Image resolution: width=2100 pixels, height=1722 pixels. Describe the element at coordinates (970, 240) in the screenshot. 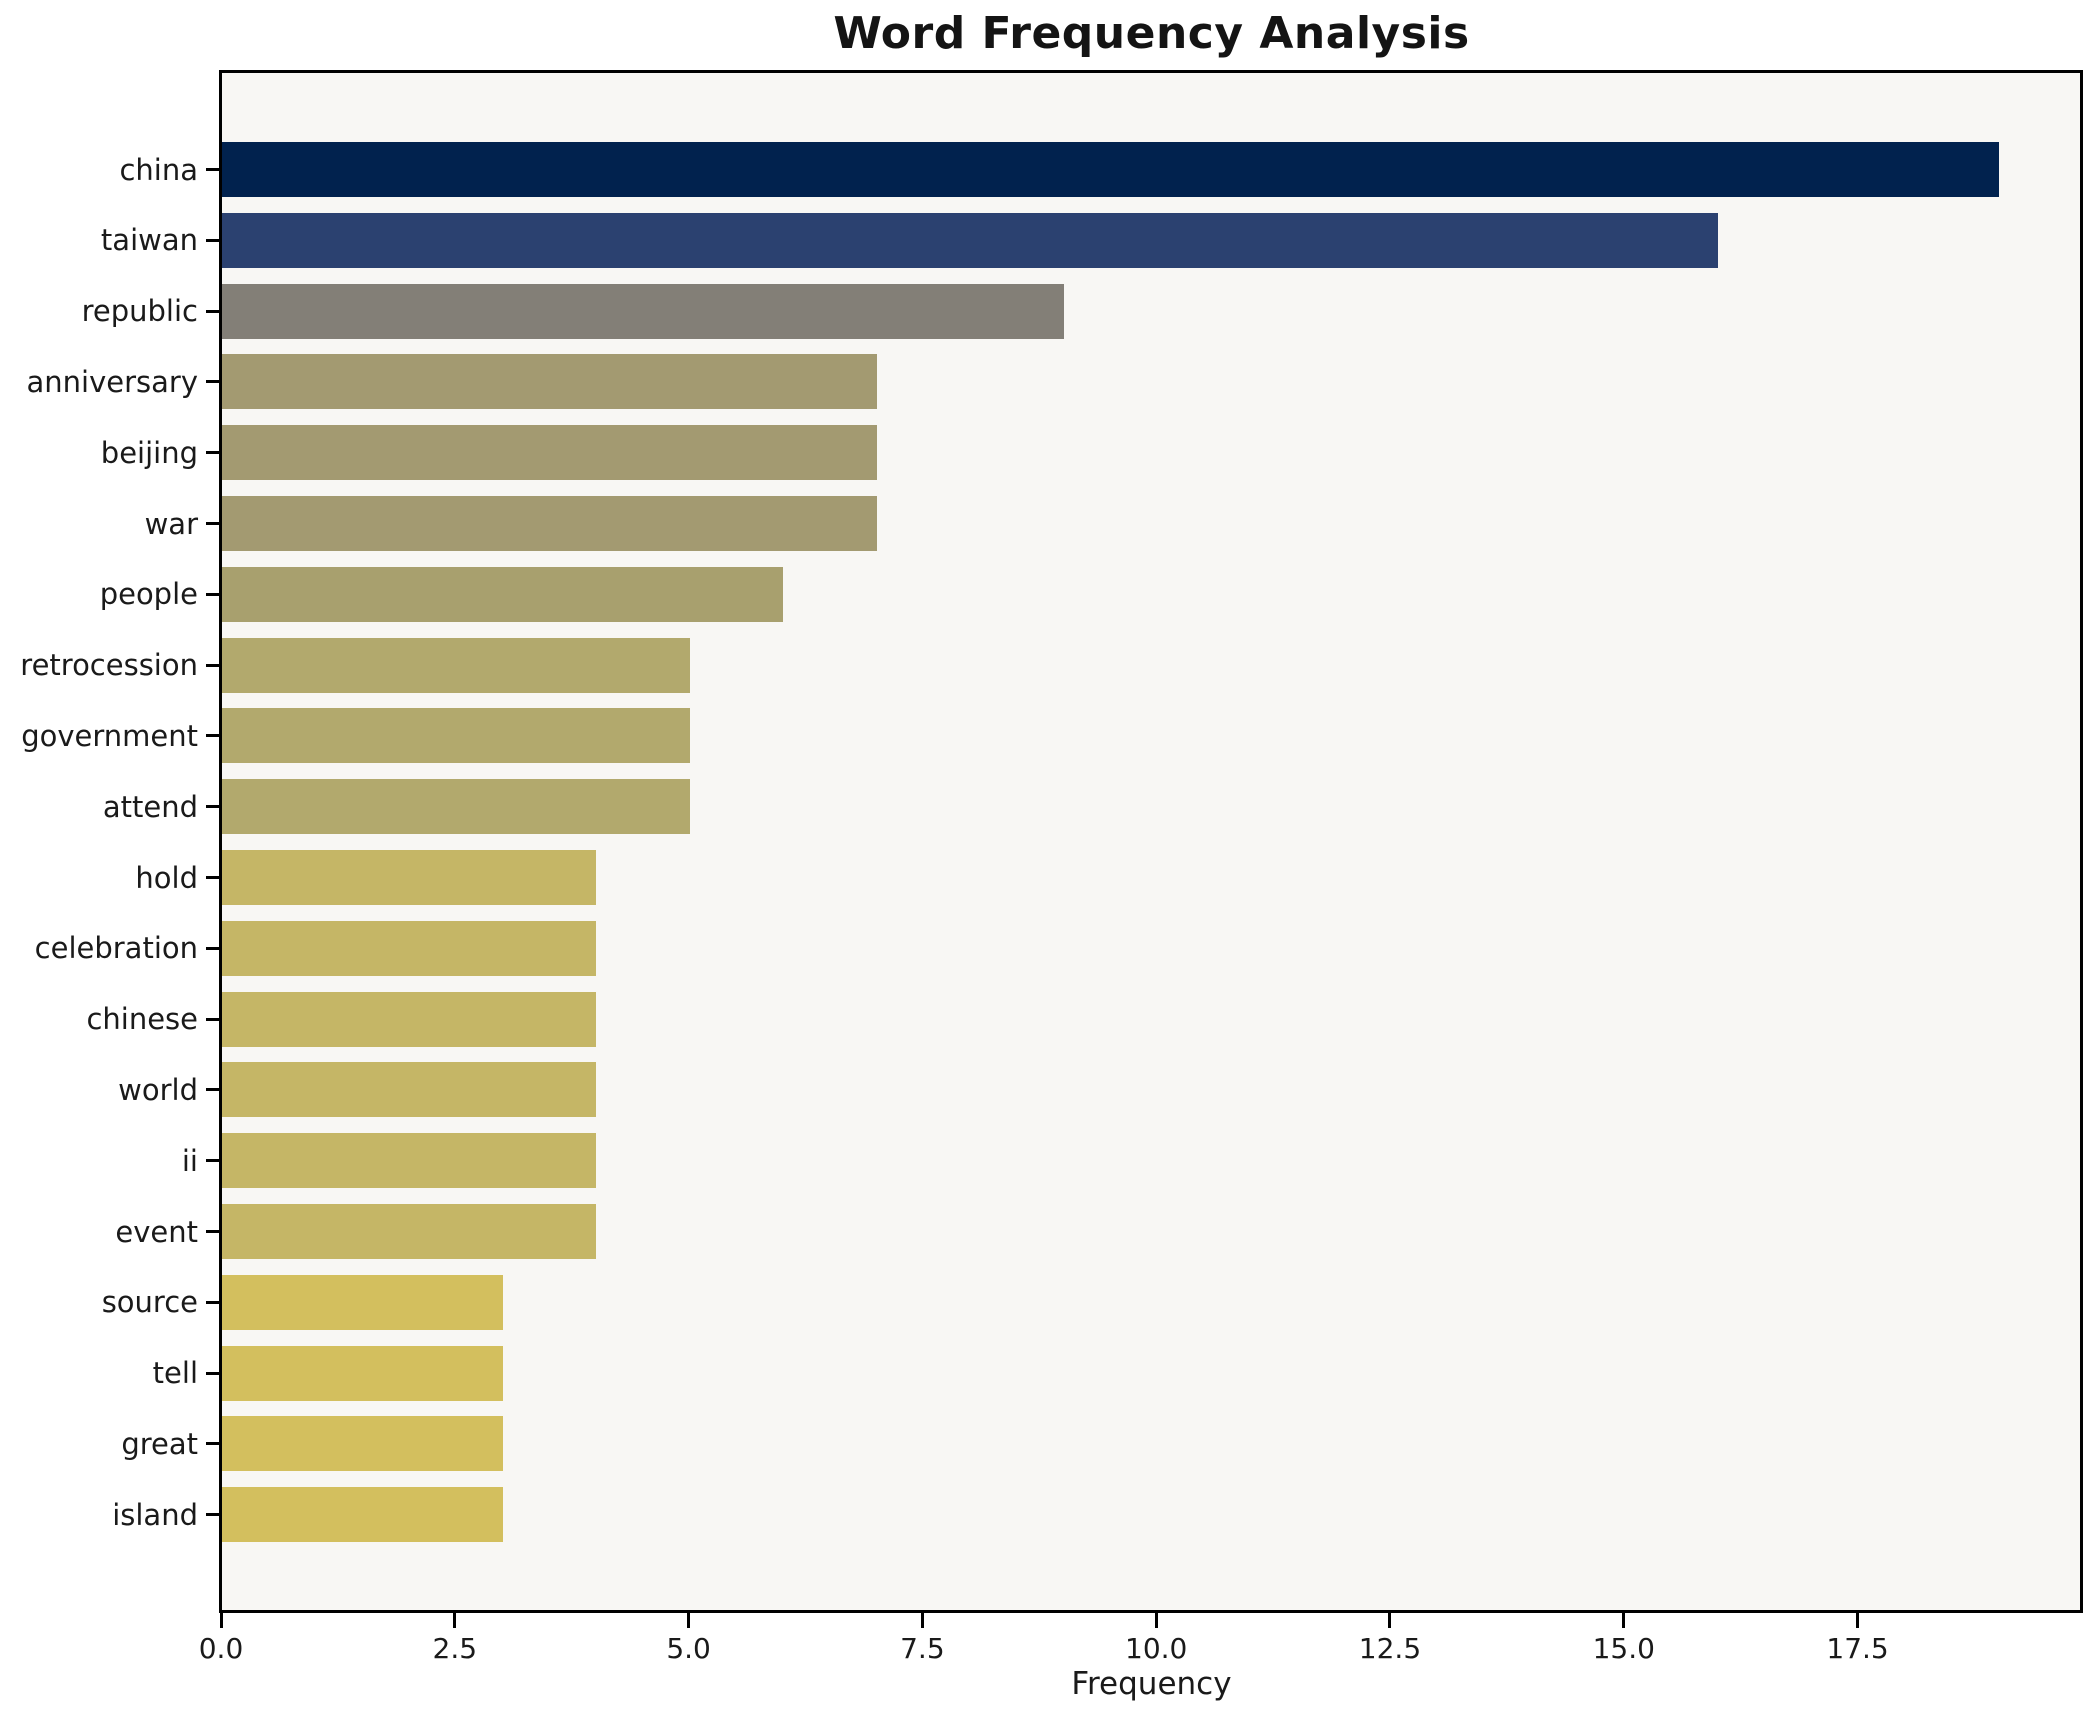

I see `bar-taiwan` at that location.